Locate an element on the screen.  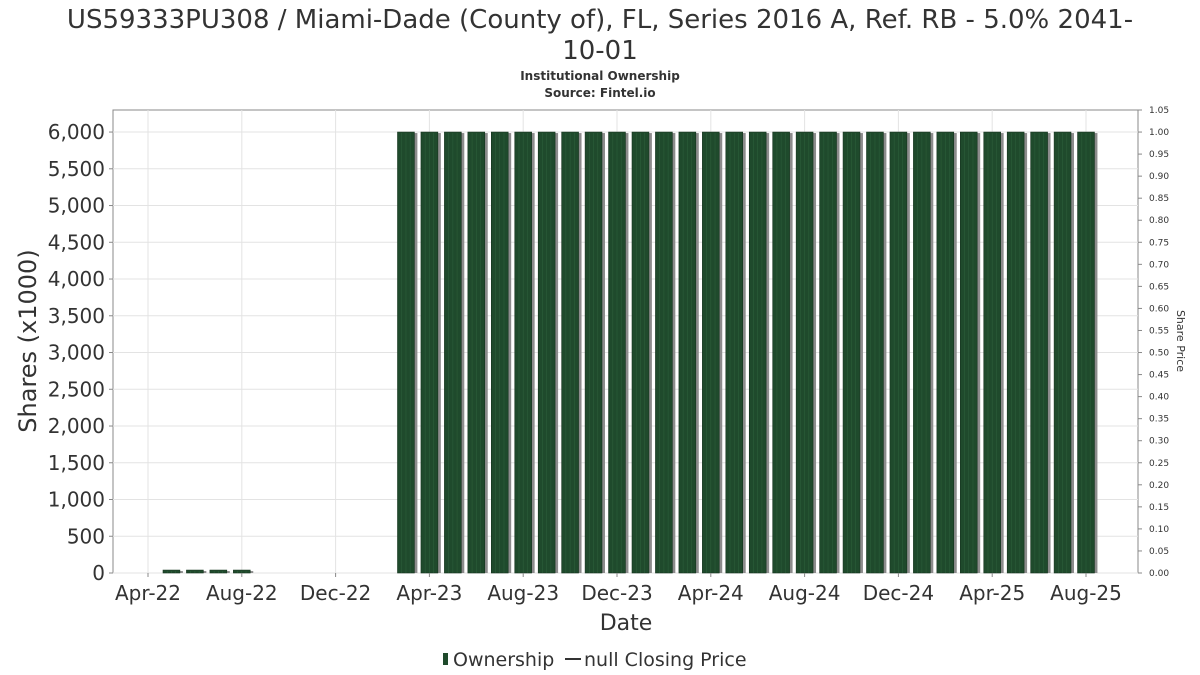
legend-closing-price-label: null Closing Price is located at coordinates (665, 660).